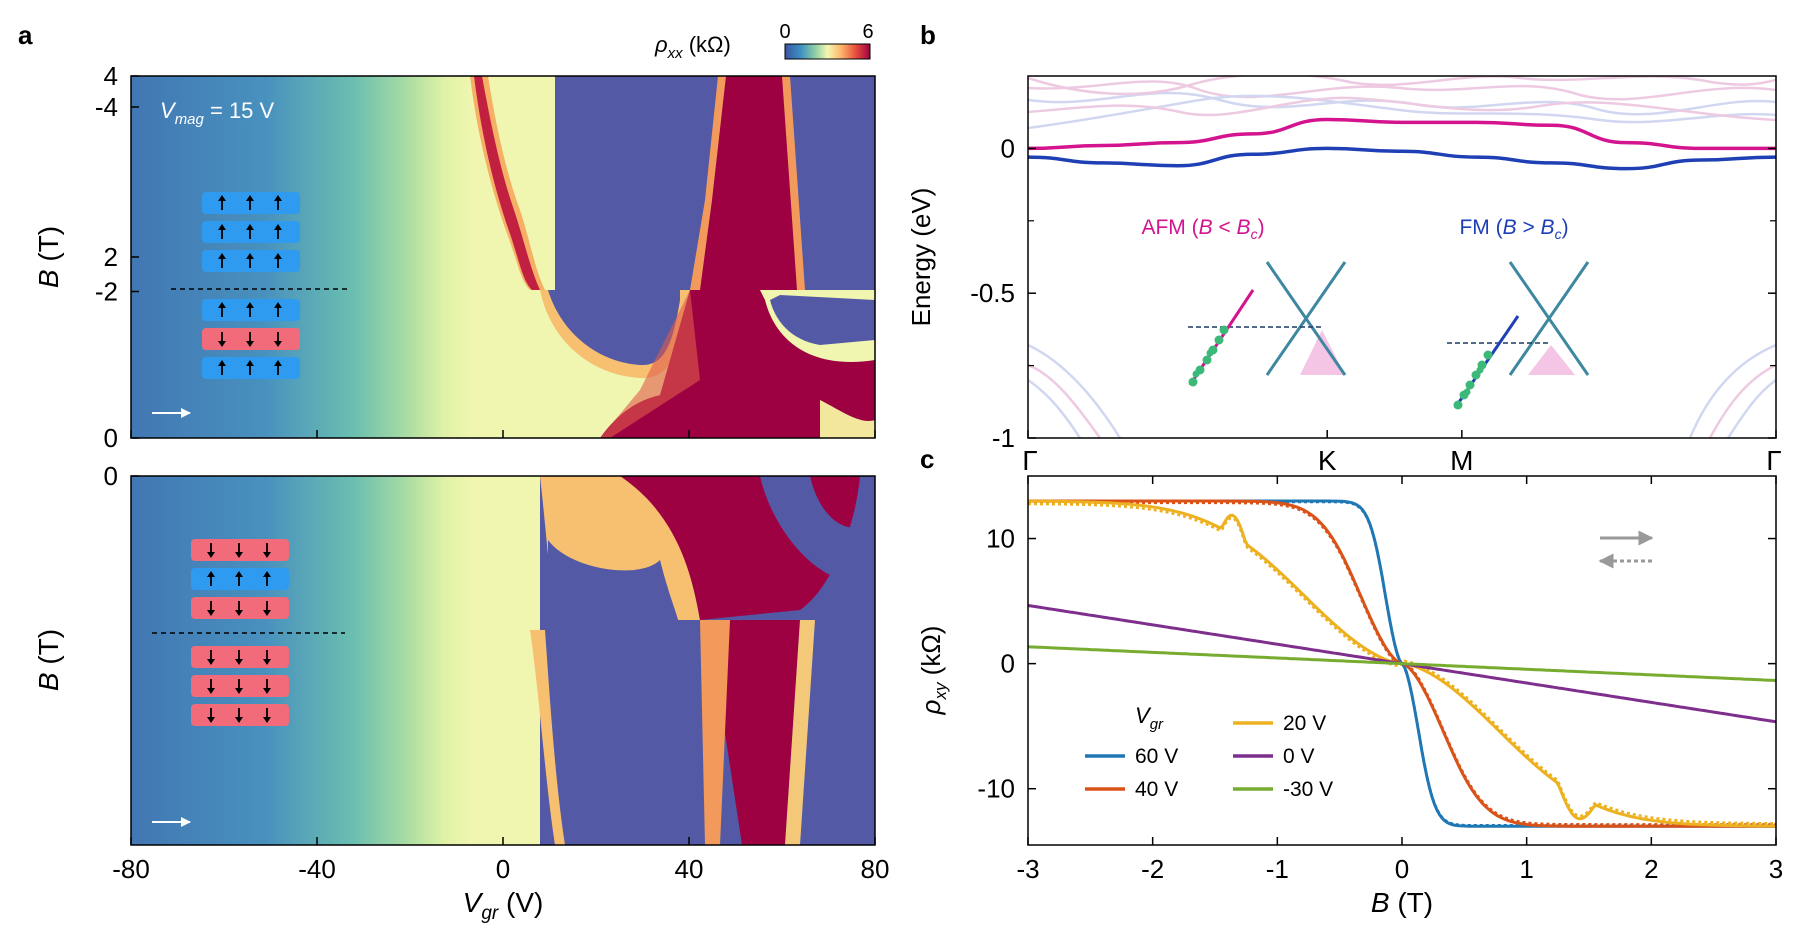 The height and width of the screenshot is (935, 1807). I want to click on series-line, so click(1402, 663).